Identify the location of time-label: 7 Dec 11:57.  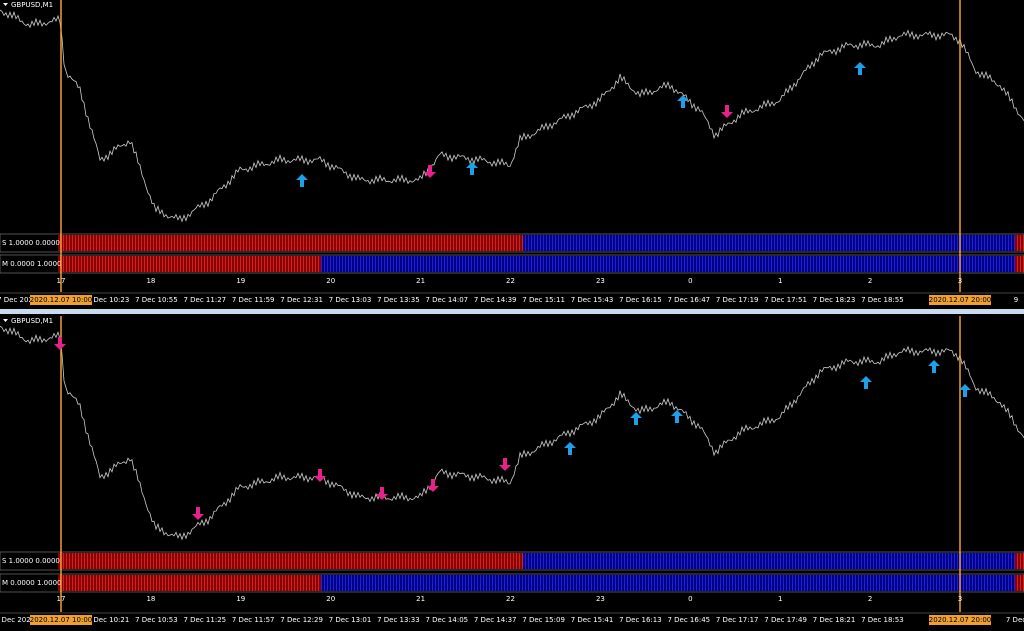
(253, 620).